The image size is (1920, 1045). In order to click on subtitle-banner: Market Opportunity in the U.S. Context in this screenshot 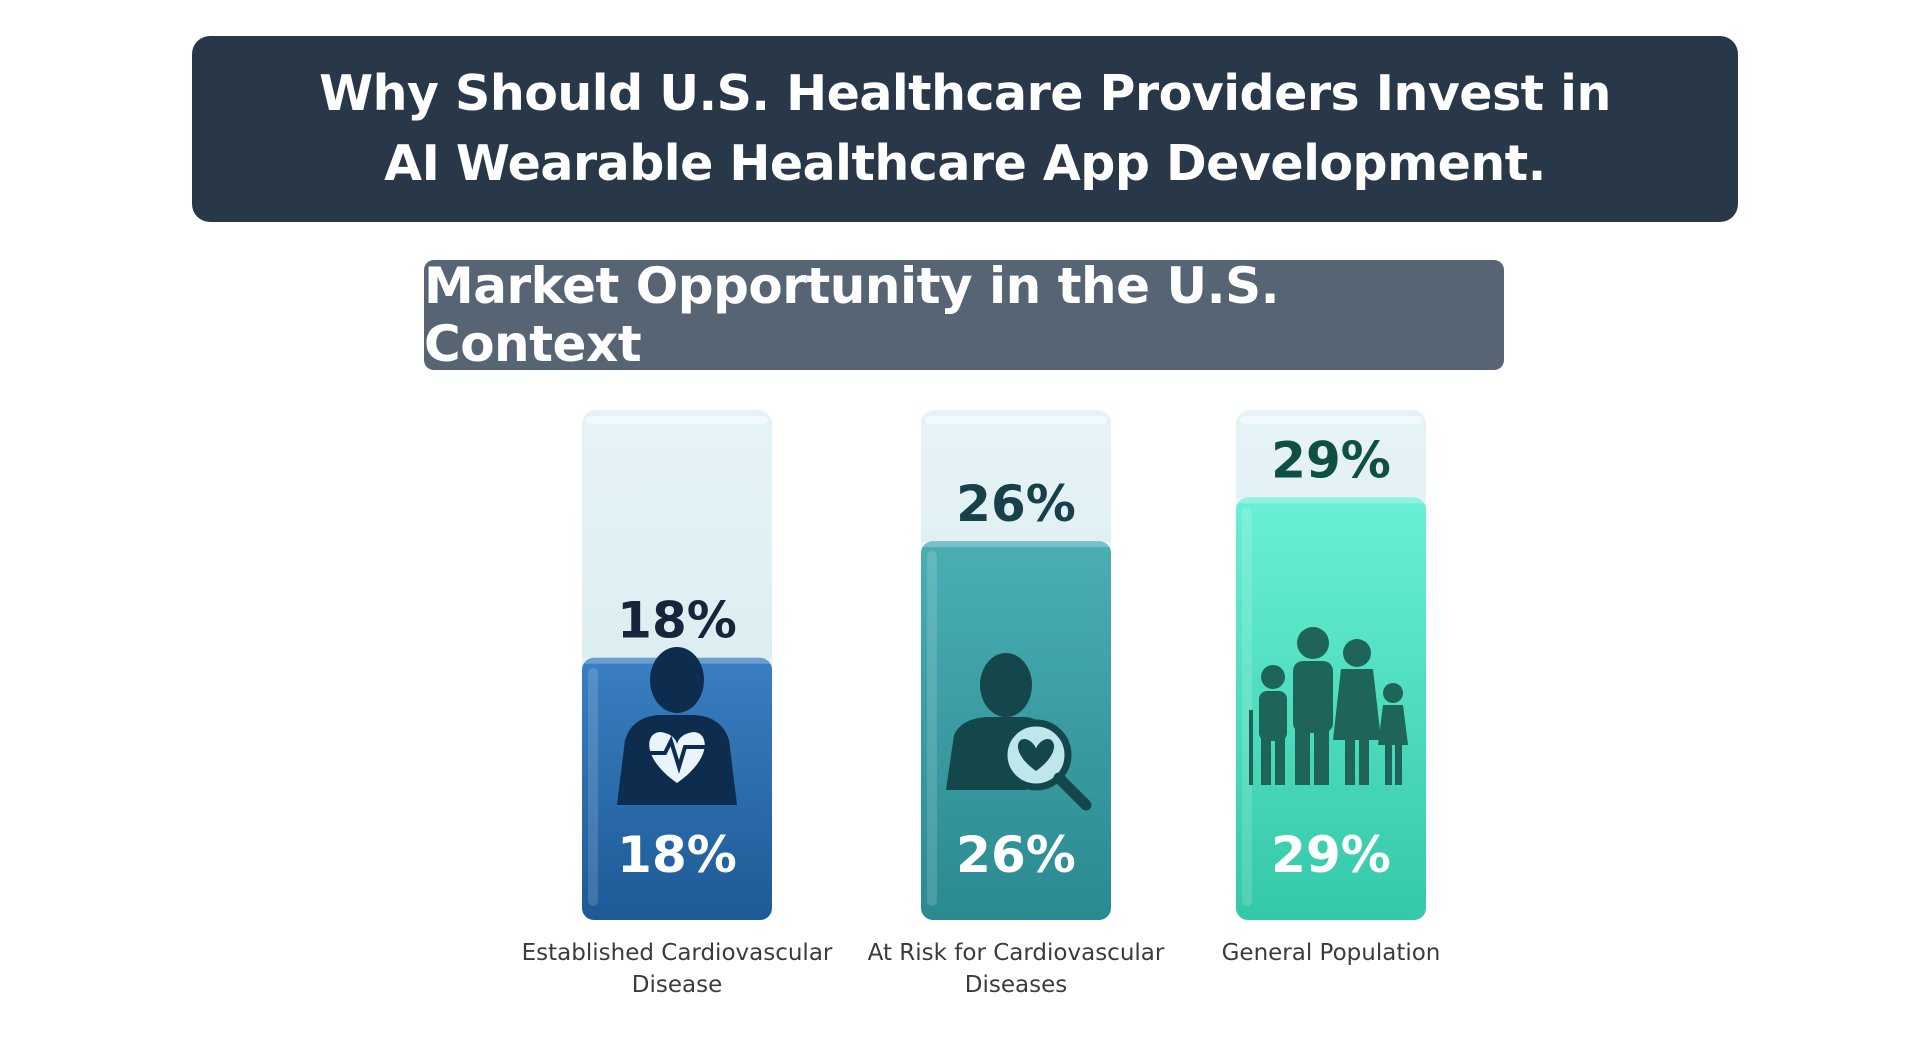, I will do `click(964, 315)`.